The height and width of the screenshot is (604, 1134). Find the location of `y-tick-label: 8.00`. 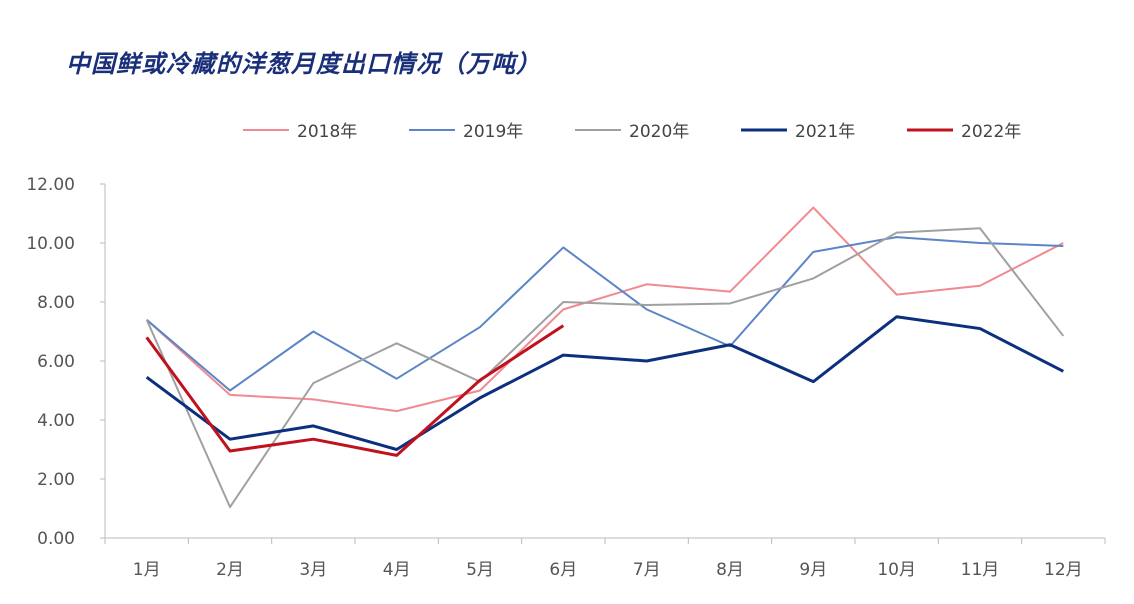

y-tick-label: 8.00 is located at coordinates (56, 303).